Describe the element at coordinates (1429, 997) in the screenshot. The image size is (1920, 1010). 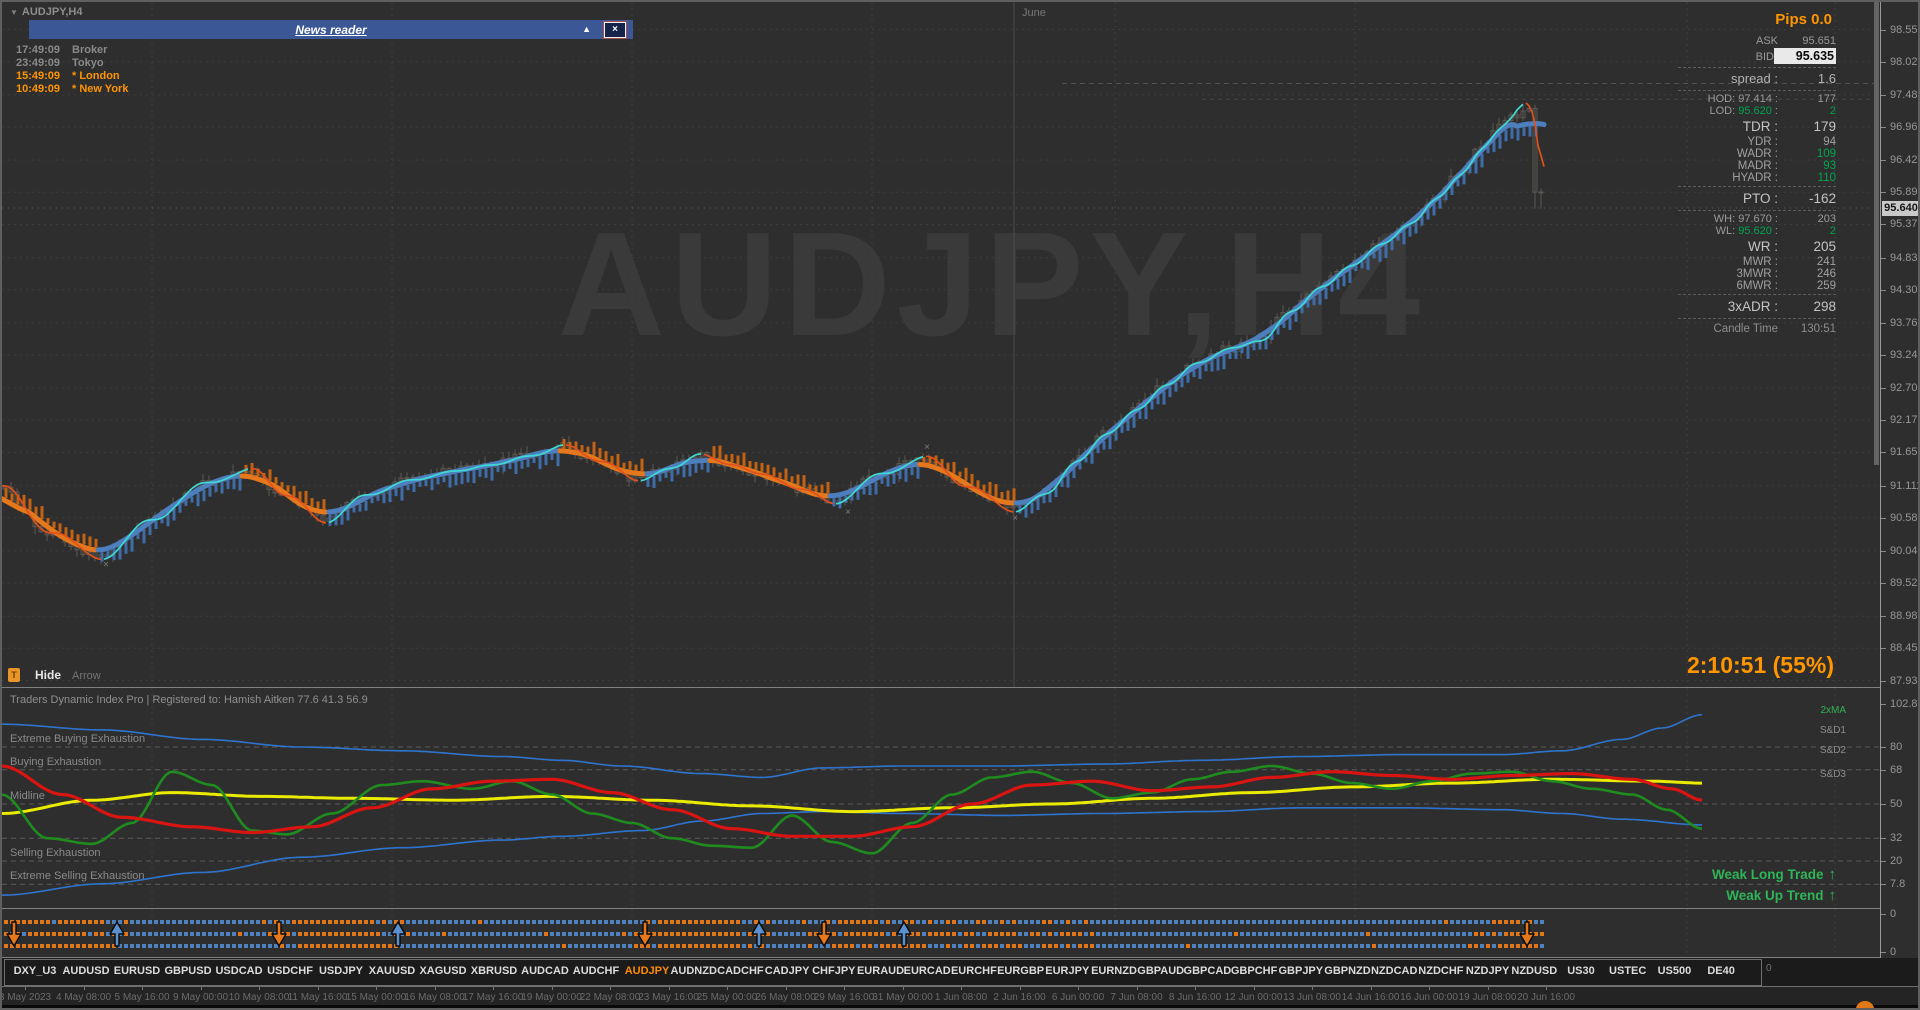
I see `date-tick-label: 16 Jun 00:00` at that location.